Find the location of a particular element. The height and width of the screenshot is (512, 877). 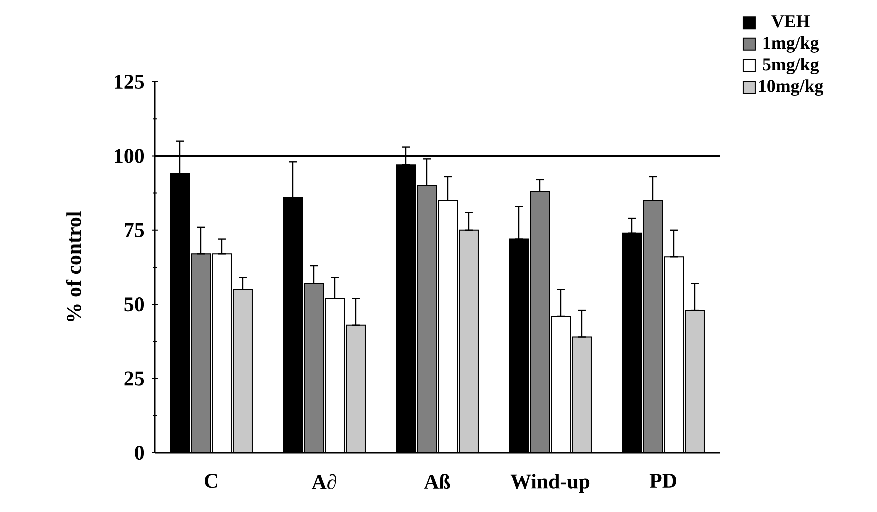

y-tick-label: 50 is located at coordinates (134, 305).